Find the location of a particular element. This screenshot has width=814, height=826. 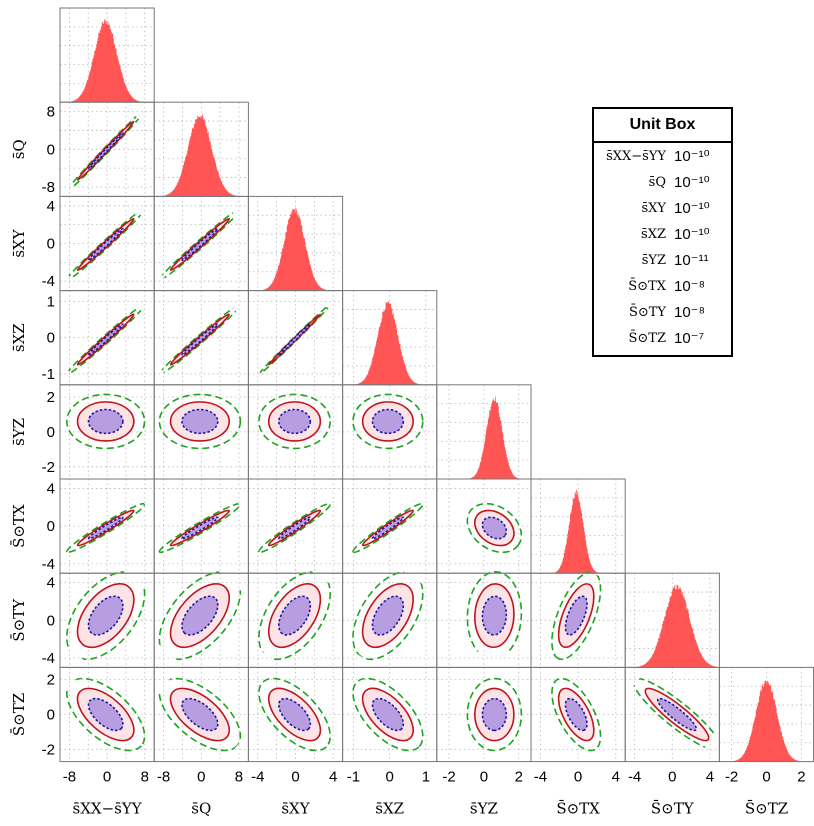

x-tick-label: -8 is located at coordinates (163, 777).